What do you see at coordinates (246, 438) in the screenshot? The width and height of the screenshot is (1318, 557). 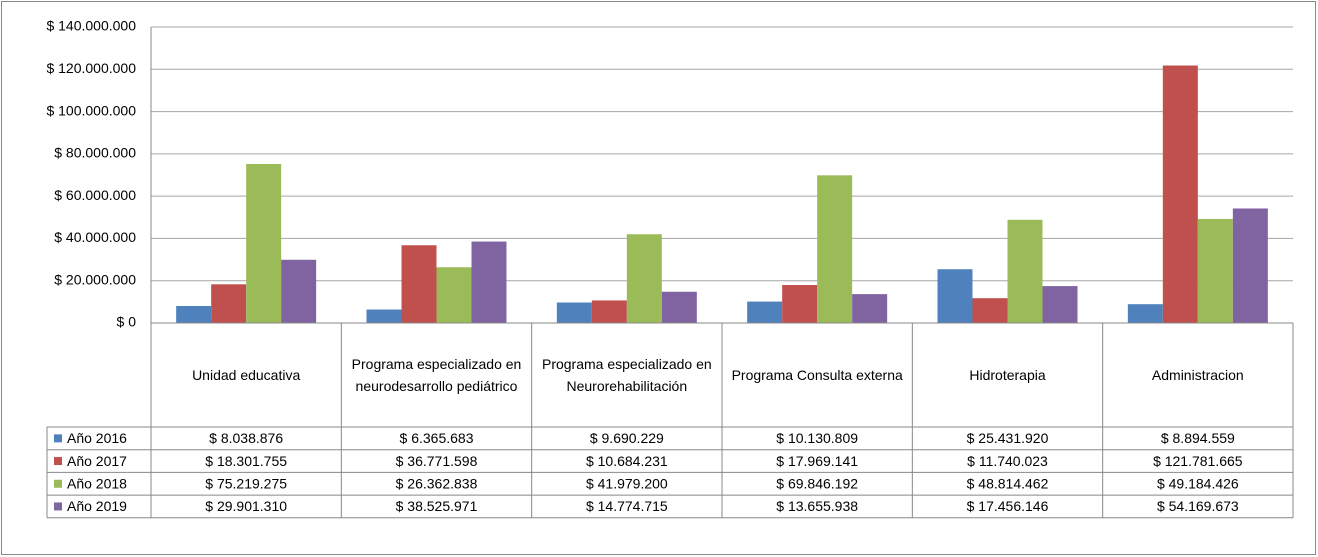 I see `data-label: $ 8.038.876` at bounding box center [246, 438].